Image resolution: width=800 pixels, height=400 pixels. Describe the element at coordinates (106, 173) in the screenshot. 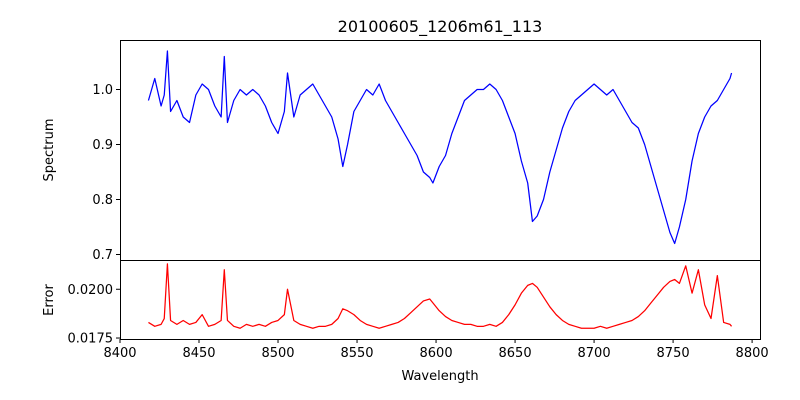

I see `spectrum-y-ticks: 0.7 0.8 0.9 1.0` at that location.